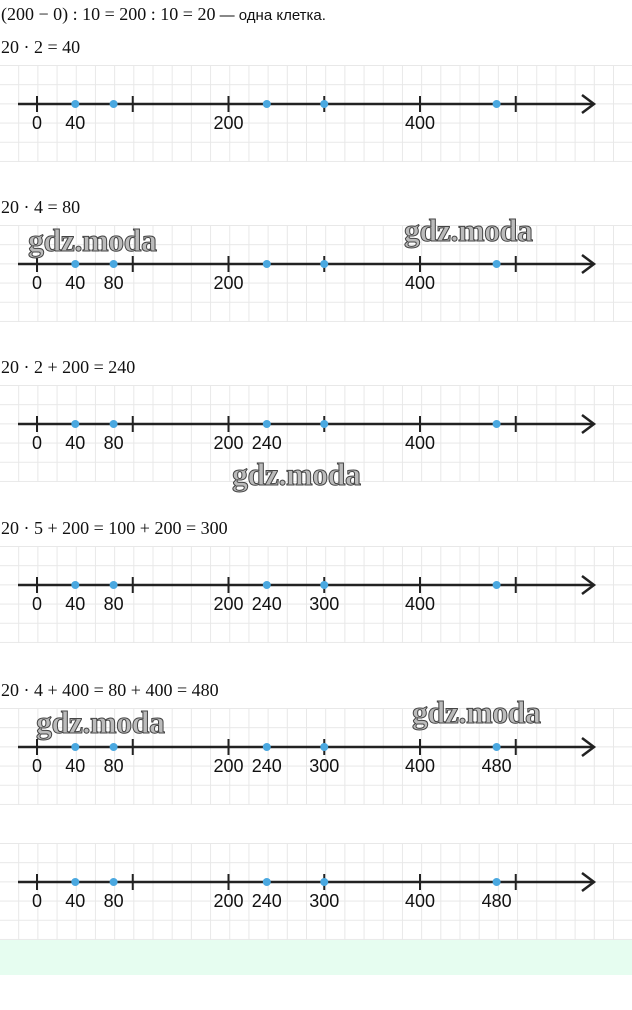  I want to click on intro-formula: (200 − 0) : 10 = 200 : 10 = 20, so click(108, 14).